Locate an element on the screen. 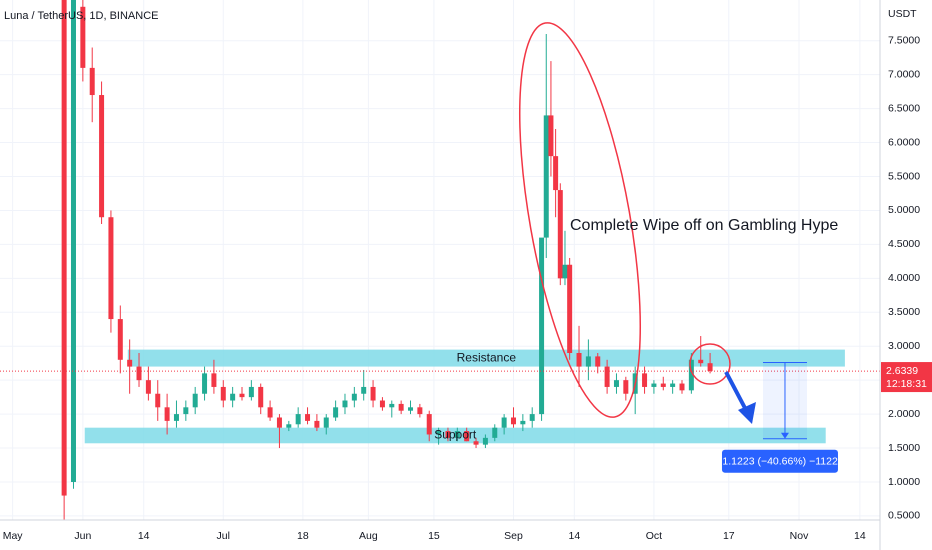  last-price-box is located at coordinates (906, 377).